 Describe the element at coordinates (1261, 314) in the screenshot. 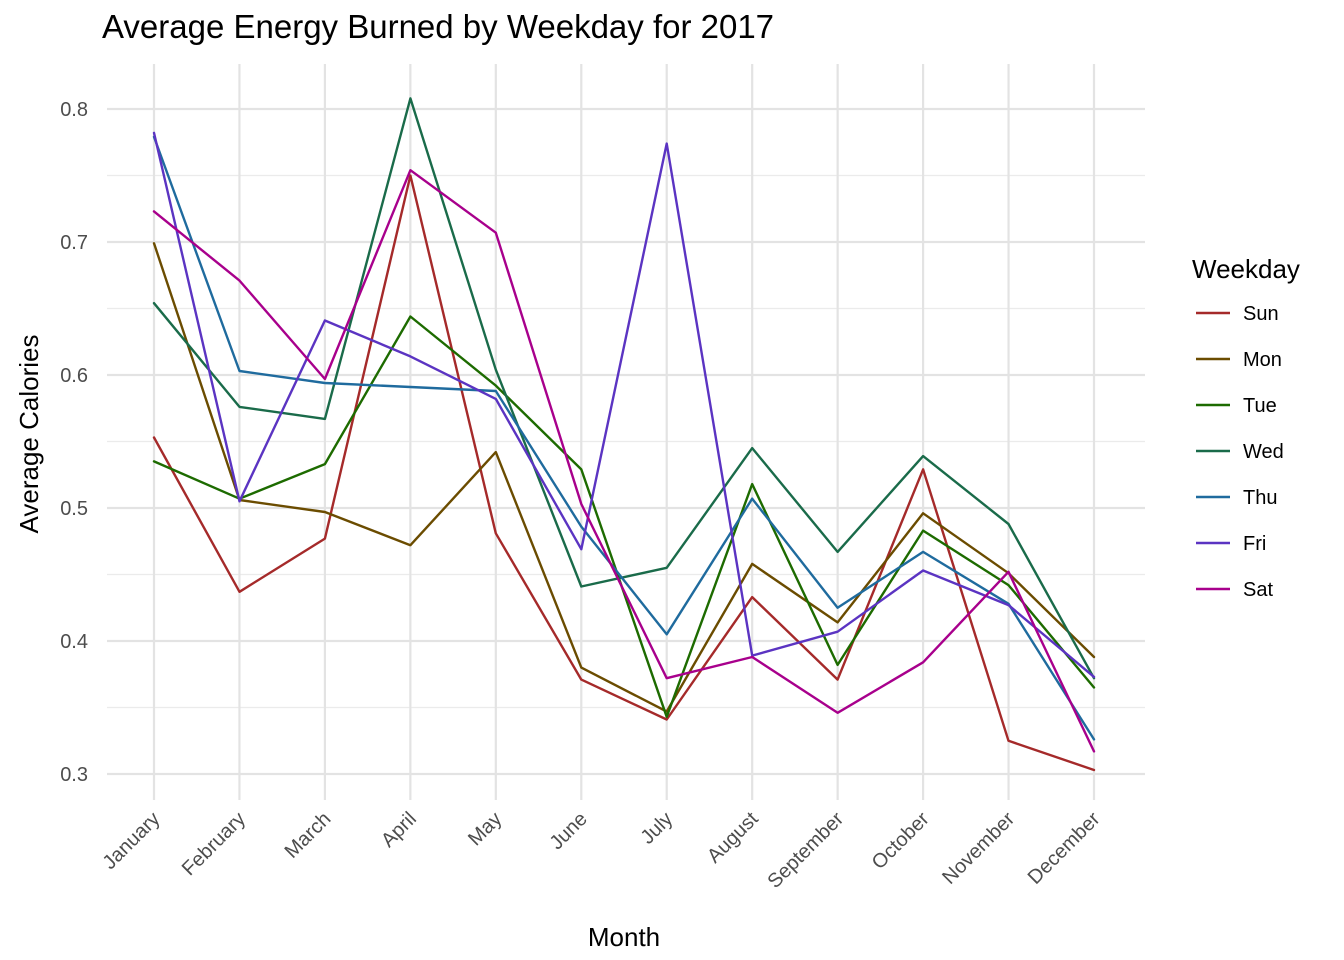

I see `legend-label-sun: Sun` at that location.